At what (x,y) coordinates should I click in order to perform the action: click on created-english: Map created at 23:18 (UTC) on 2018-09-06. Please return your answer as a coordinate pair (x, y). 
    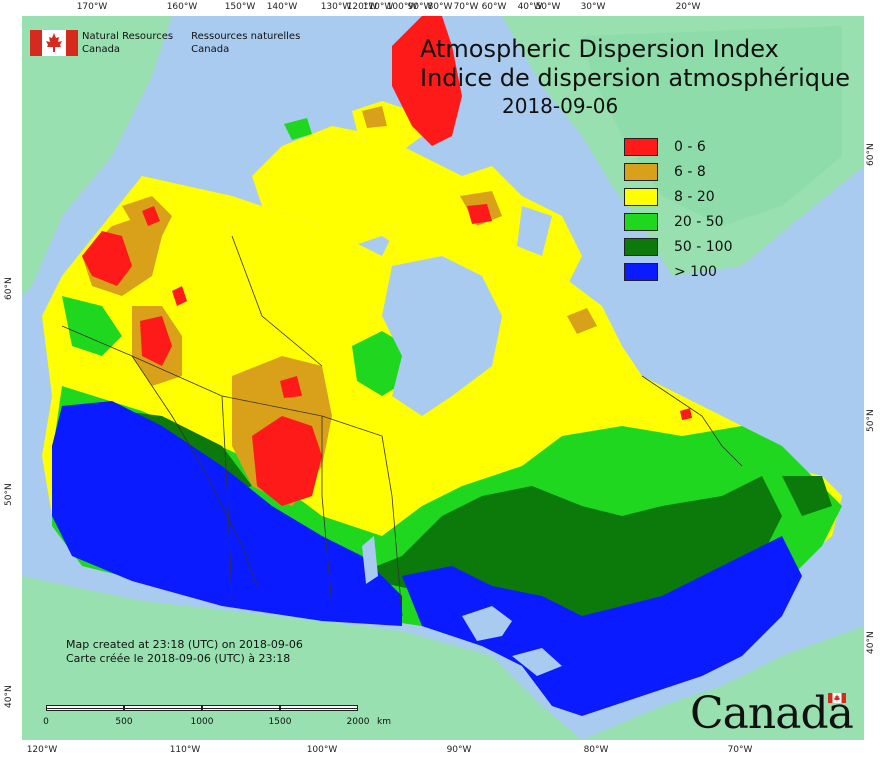
    Looking at the image, I should click on (184, 644).